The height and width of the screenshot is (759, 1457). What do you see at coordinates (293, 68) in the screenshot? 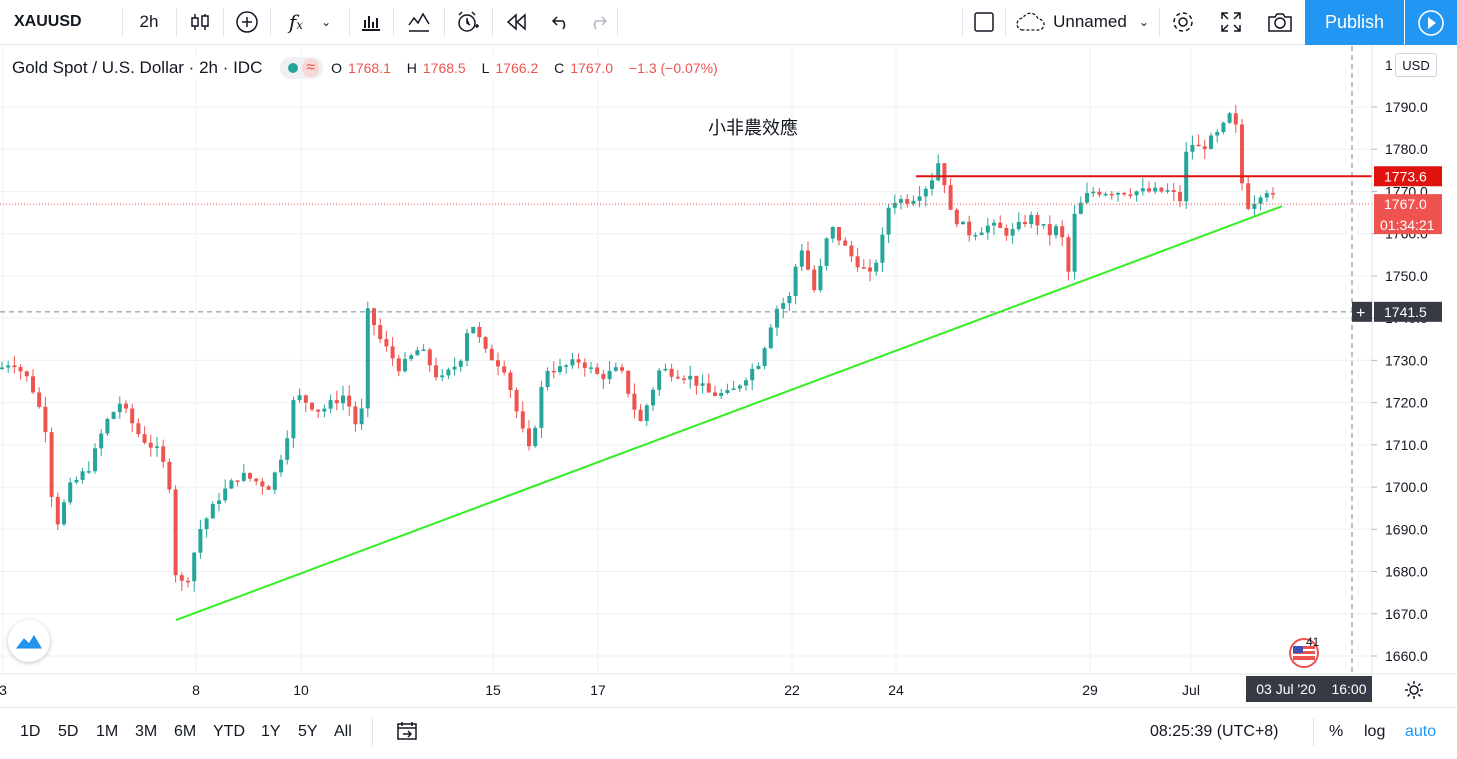
I see `market-open-icon` at bounding box center [293, 68].